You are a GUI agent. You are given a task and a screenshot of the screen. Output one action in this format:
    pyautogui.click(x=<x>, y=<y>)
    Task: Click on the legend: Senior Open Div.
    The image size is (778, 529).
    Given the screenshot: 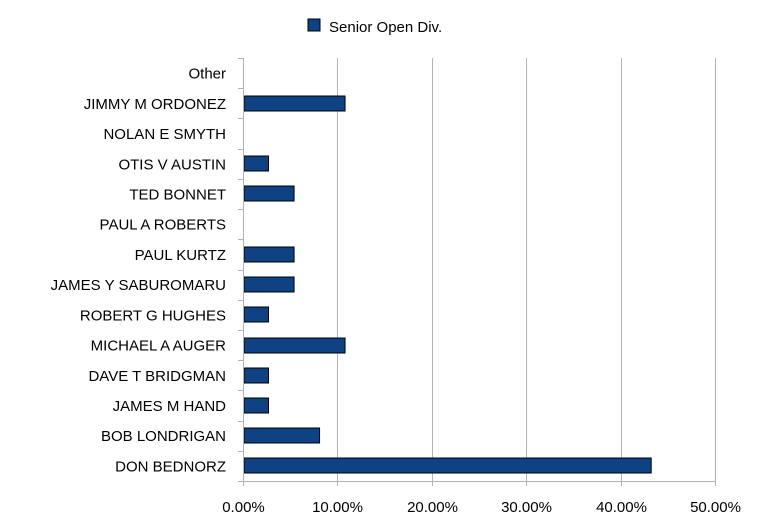 What is the action you would take?
    pyautogui.click(x=374, y=27)
    